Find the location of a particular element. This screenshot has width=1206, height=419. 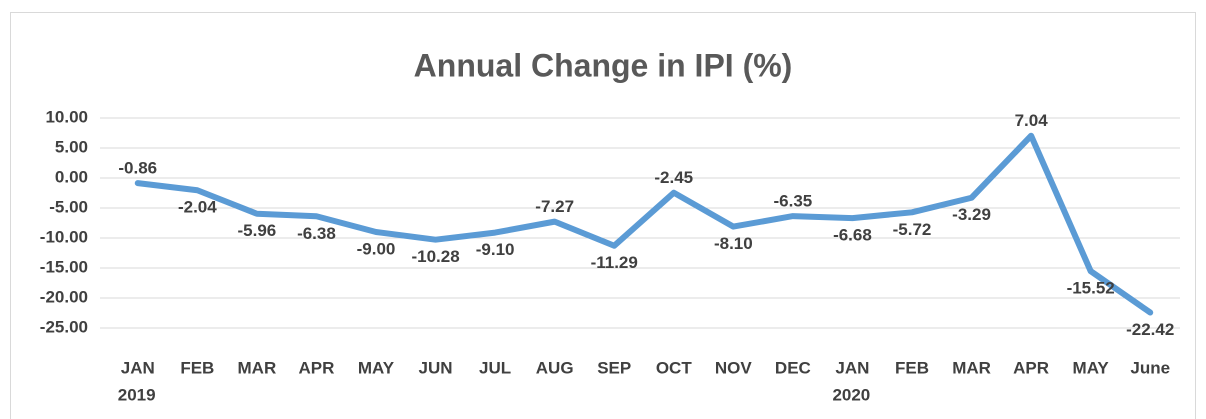

y-tick-label: -10.00 is located at coordinates (64, 236).